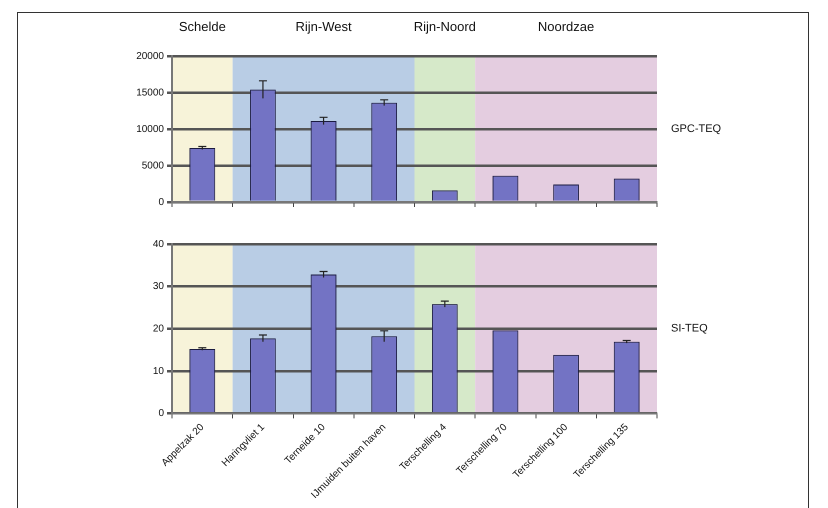 The image size is (828, 508). What do you see at coordinates (445, 26) in the screenshot?
I see `band-label: Rijn-Noord` at bounding box center [445, 26].